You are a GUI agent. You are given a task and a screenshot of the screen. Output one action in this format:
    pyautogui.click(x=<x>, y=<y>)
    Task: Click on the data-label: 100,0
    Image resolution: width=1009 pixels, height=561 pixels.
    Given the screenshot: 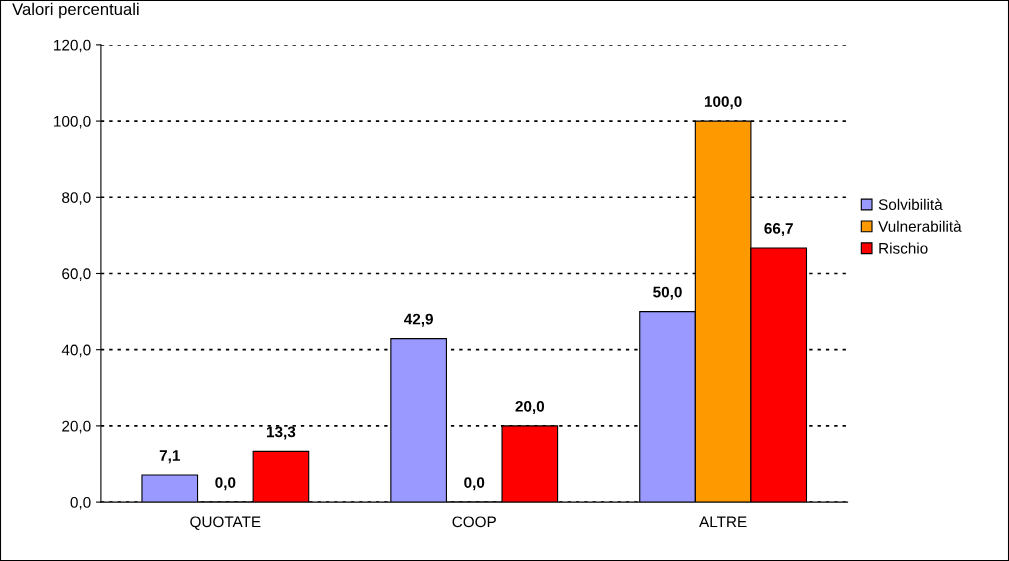 What is the action you would take?
    pyautogui.click(x=723, y=103)
    